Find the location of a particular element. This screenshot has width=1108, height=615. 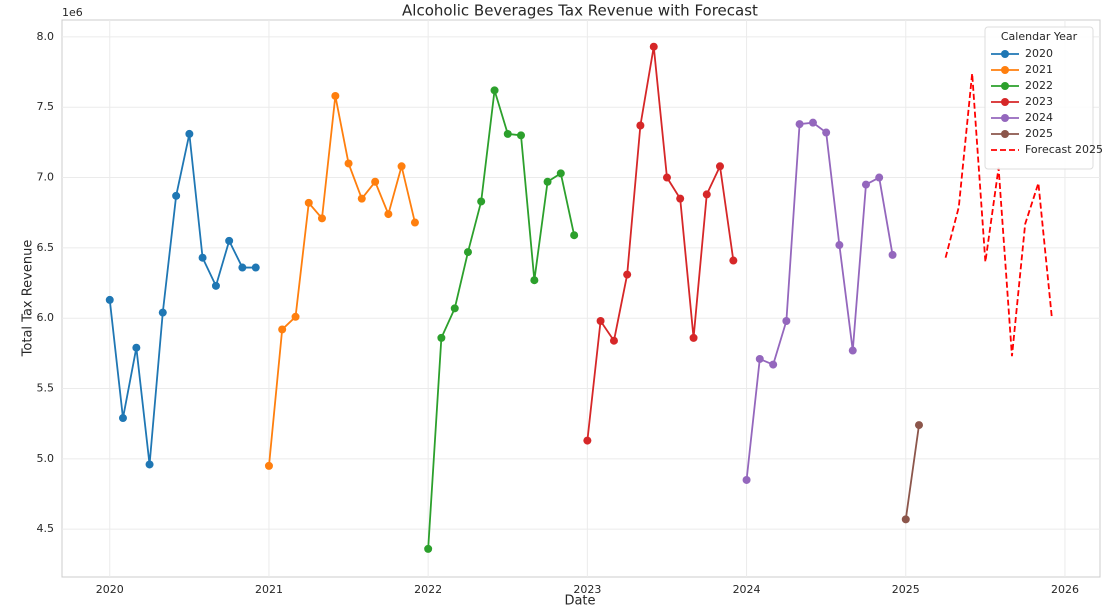

x-tick-label: 2022 is located at coordinates (428, 589).